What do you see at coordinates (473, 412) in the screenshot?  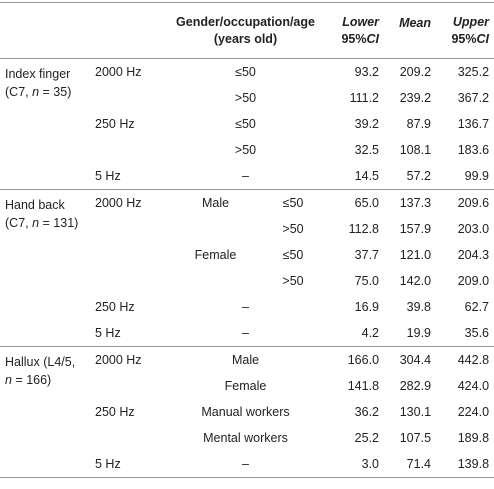 I see `upper-text: 224.0` at bounding box center [473, 412].